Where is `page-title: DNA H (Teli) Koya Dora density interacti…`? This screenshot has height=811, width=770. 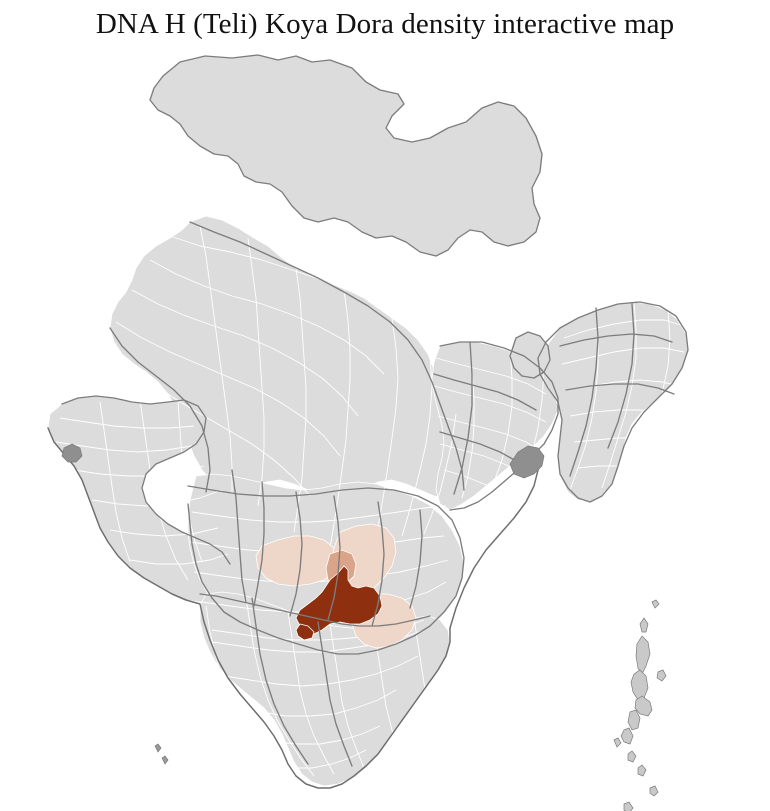
page-title: DNA H (Teli) Koya Dora density interacti… is located at coordinates (385, 24).